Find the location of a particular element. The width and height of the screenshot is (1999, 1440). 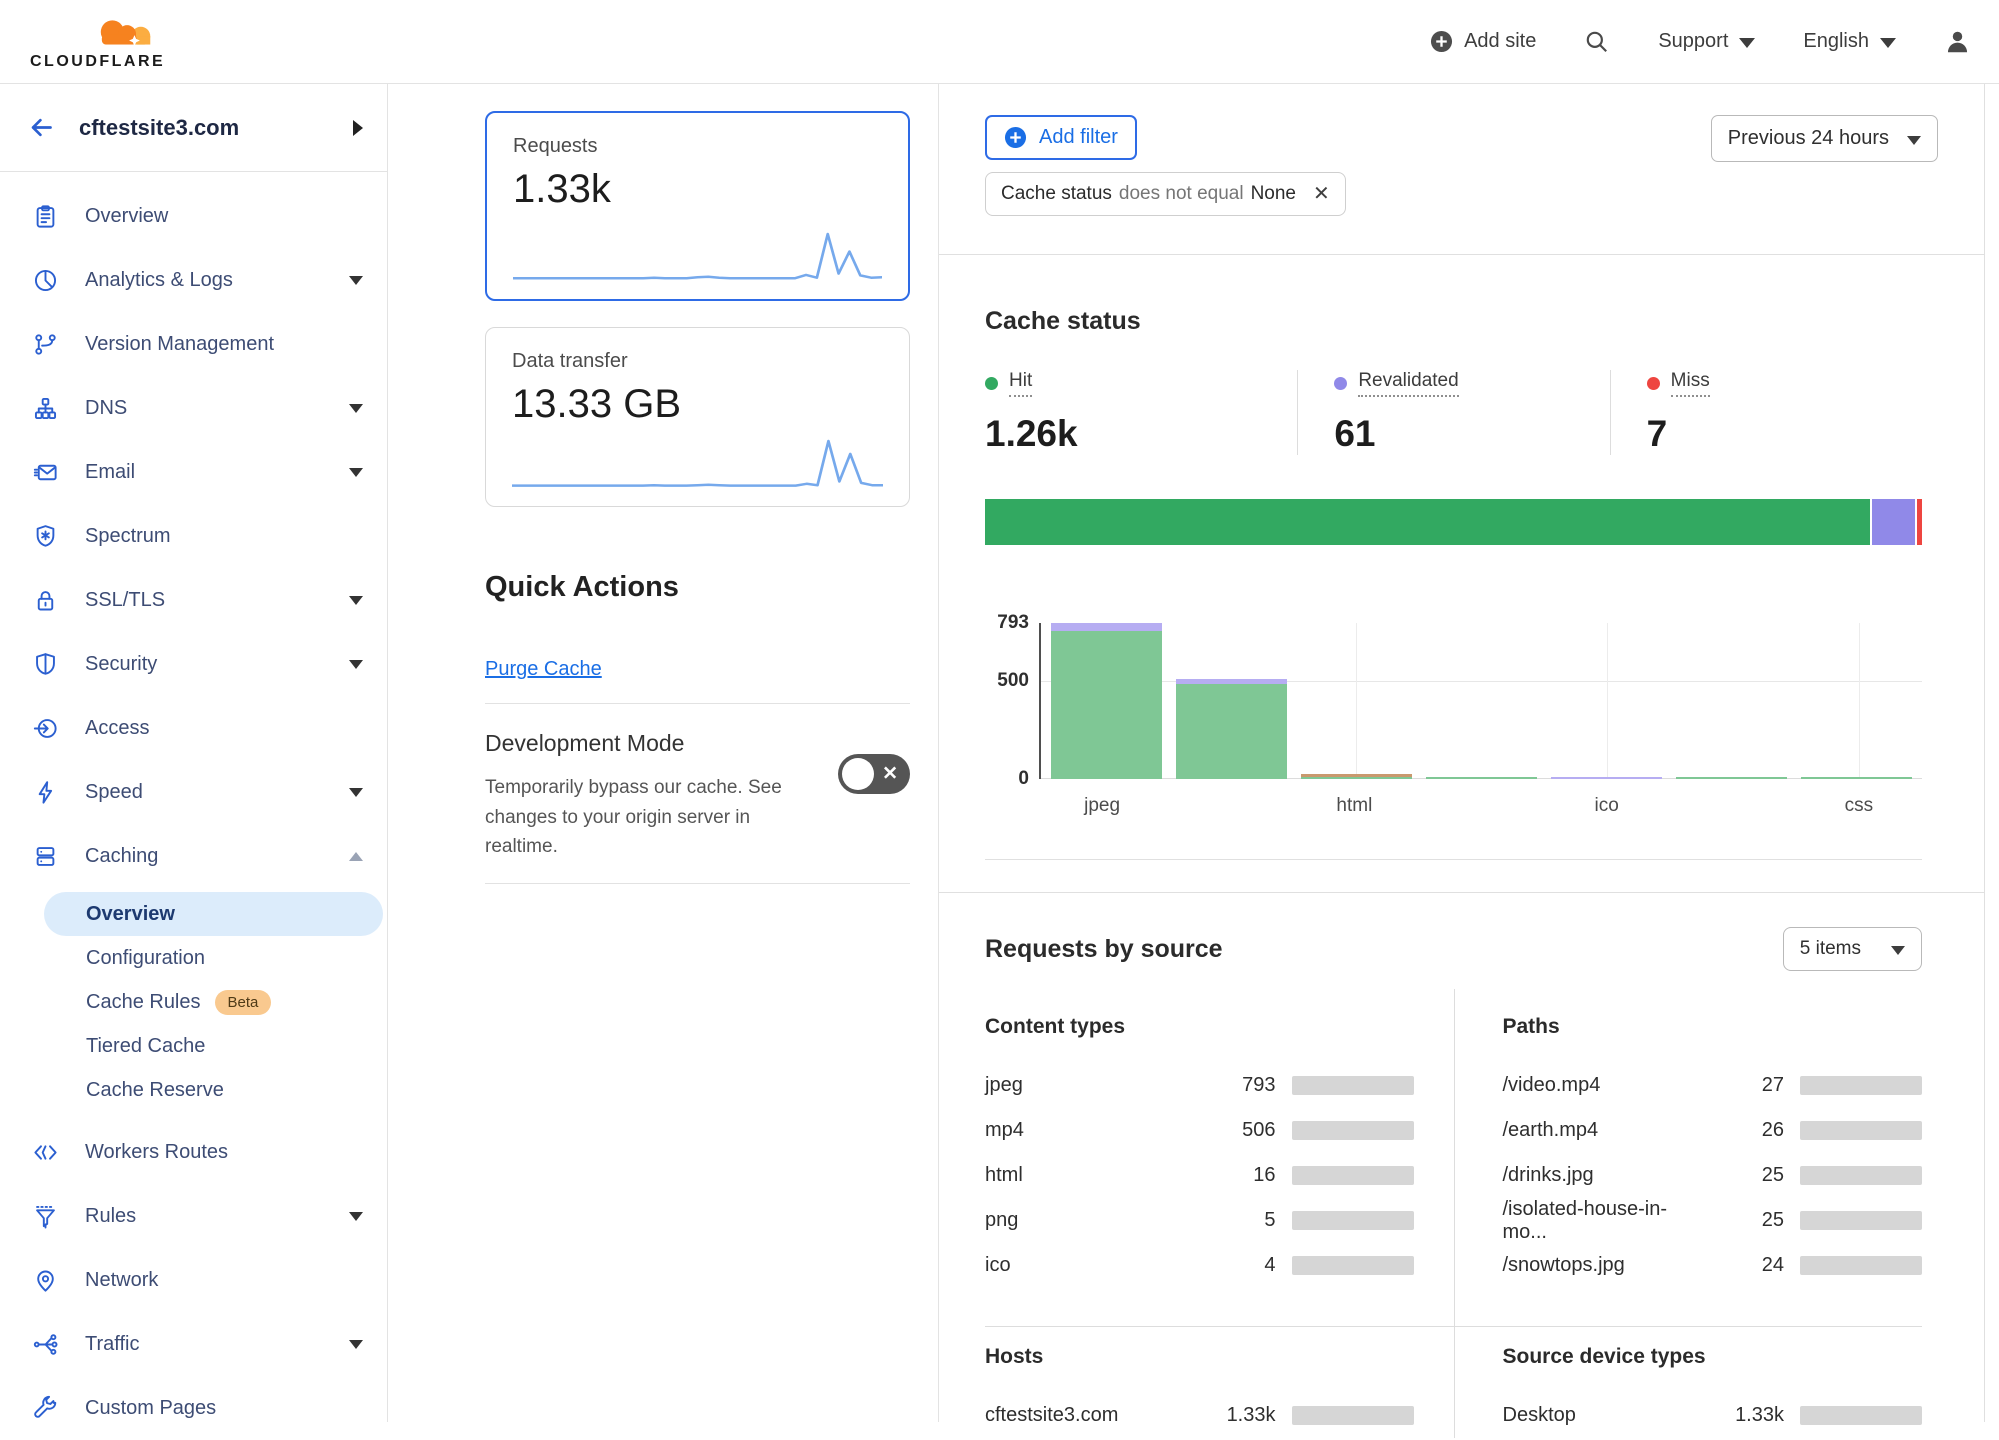

bar-ico is located at coordinates (1606, 777).